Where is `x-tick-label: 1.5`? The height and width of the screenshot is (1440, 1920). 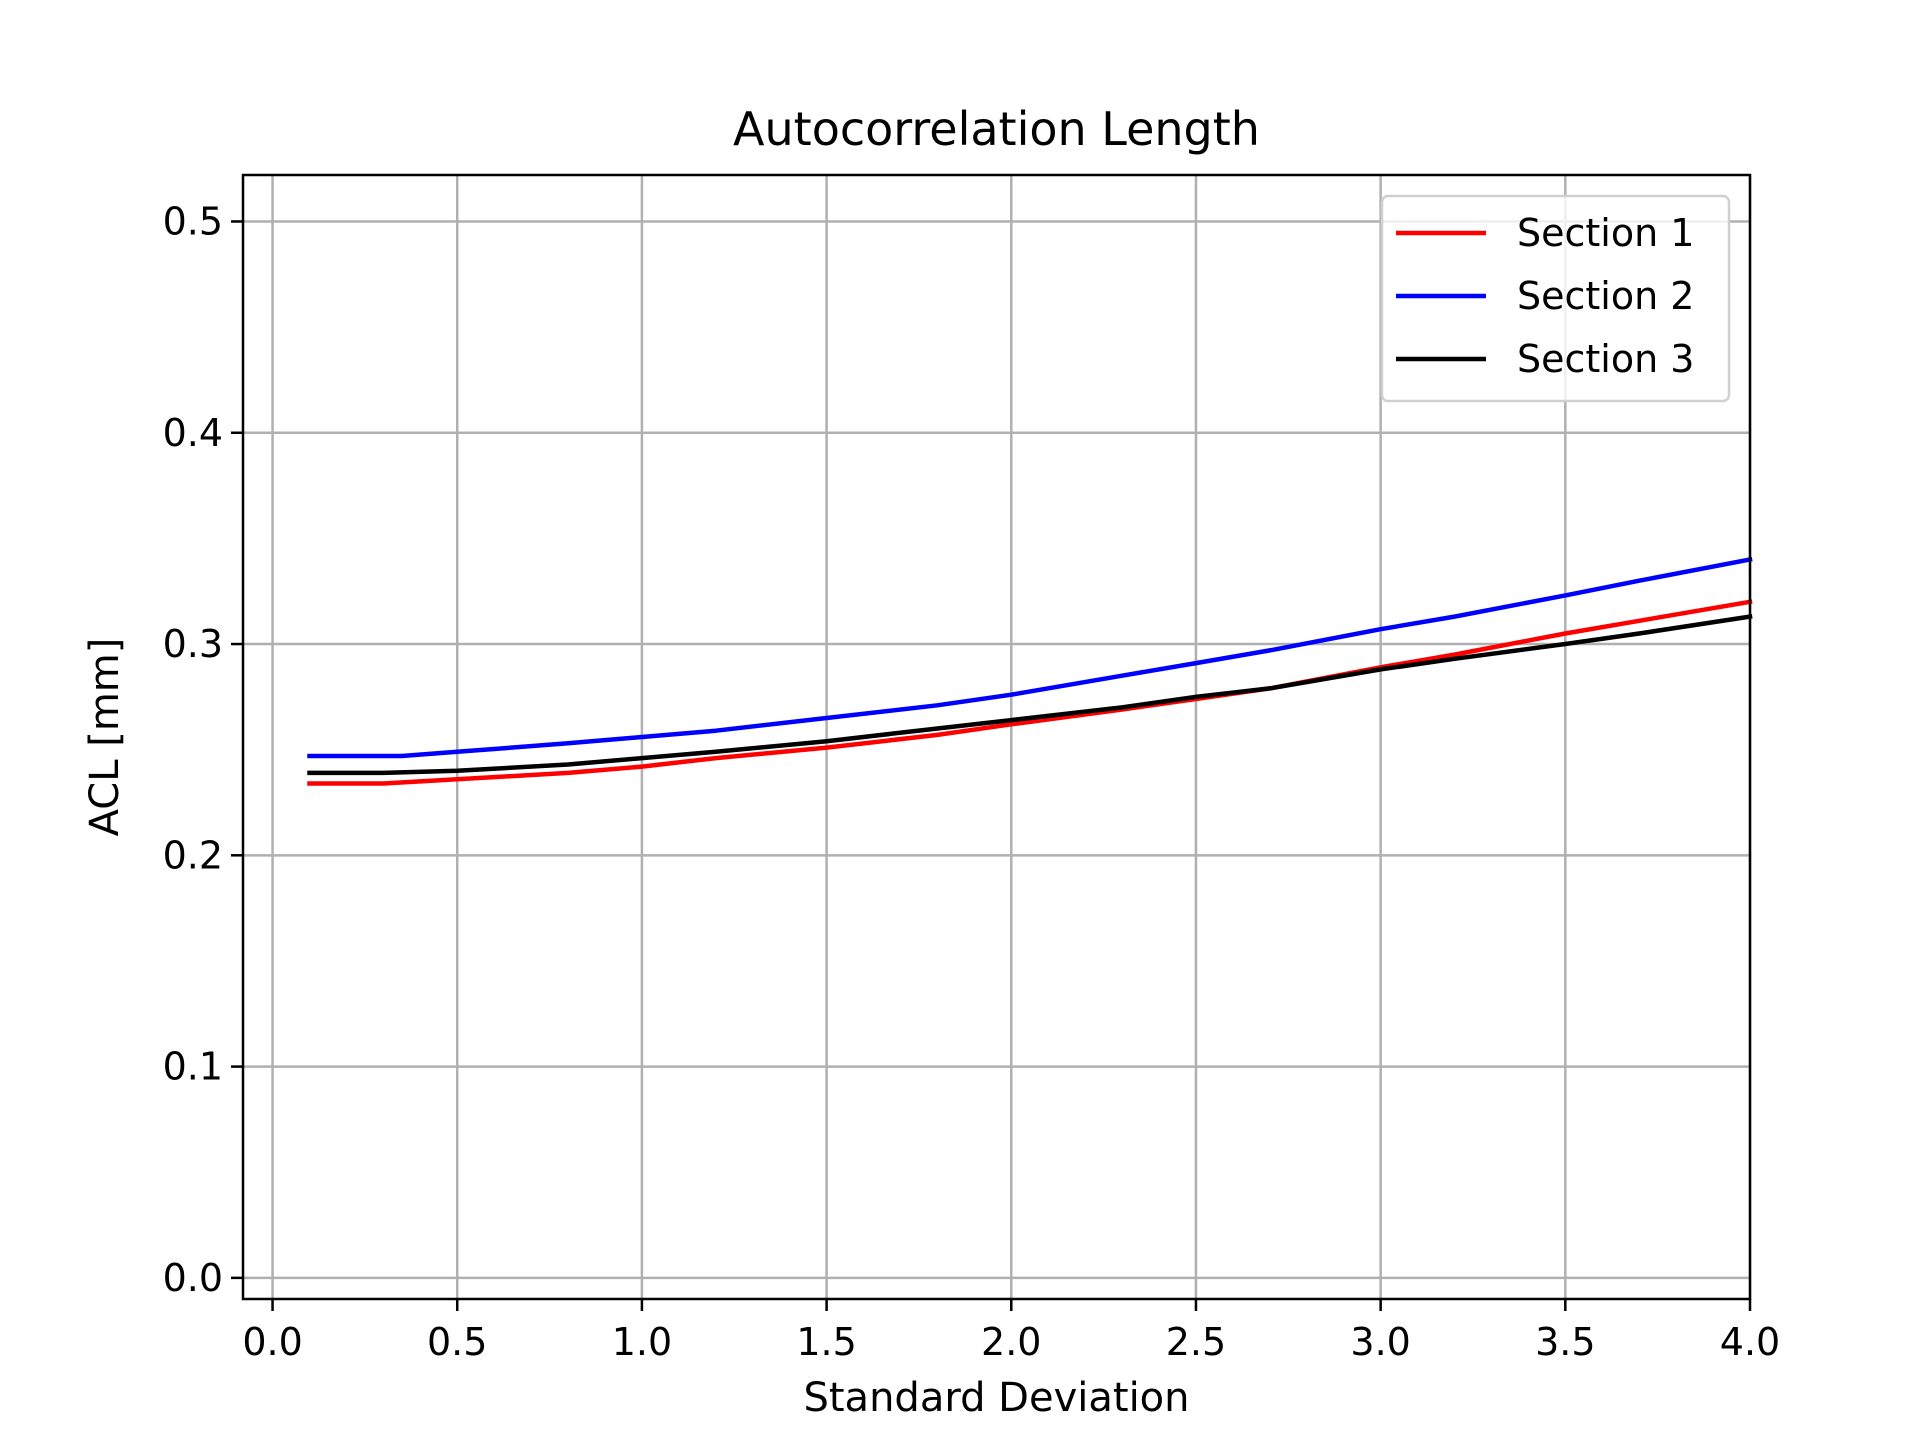
x-tick-label: 1.5 is located at coordinates (826, 1342).